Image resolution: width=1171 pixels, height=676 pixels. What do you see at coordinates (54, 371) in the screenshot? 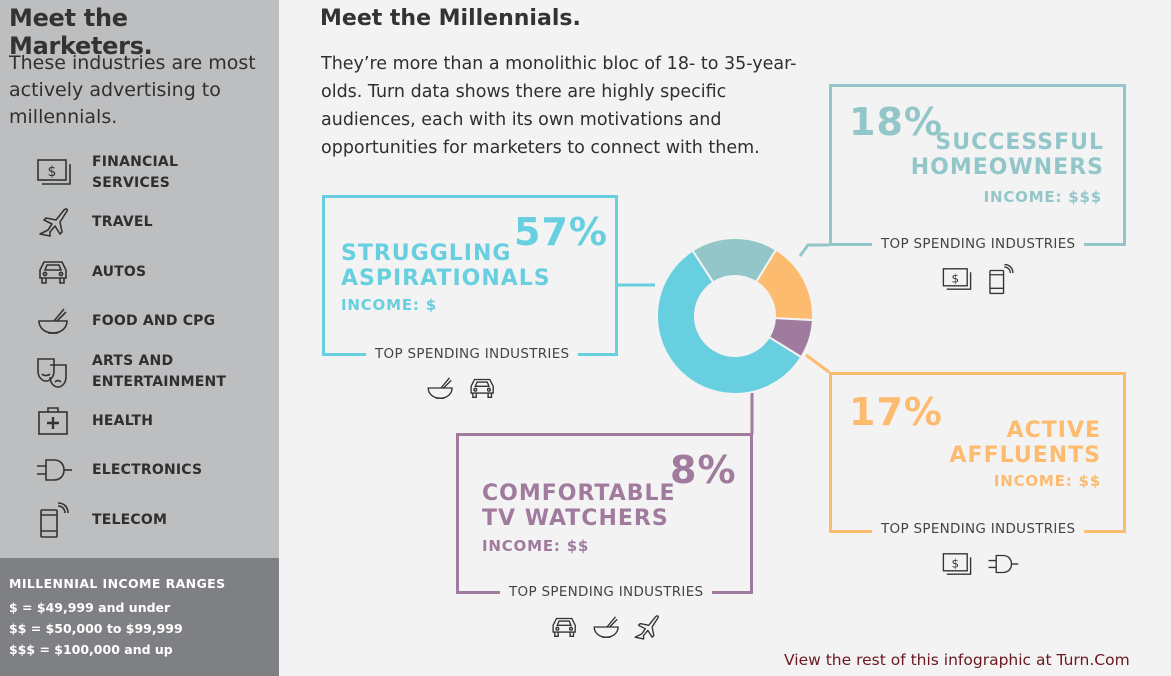
I see `theater-masks-icon` at bounding box center [54, 371].